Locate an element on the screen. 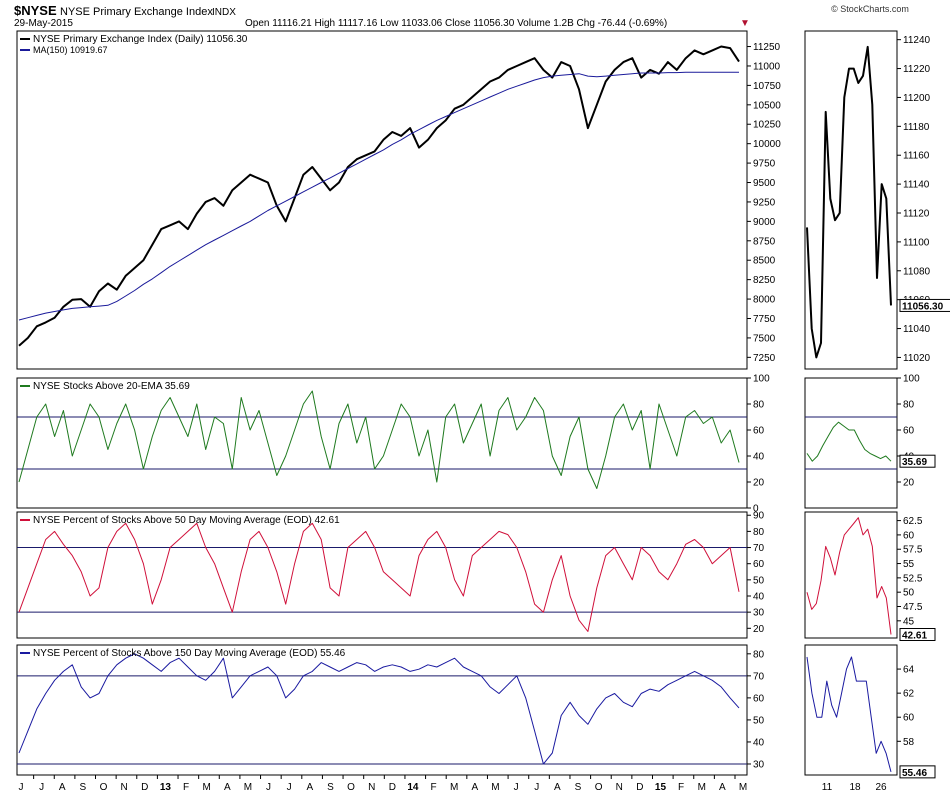 This screenshot has width=950, height=800. month-tick-label: 15 is located at coordinates (661, 787).